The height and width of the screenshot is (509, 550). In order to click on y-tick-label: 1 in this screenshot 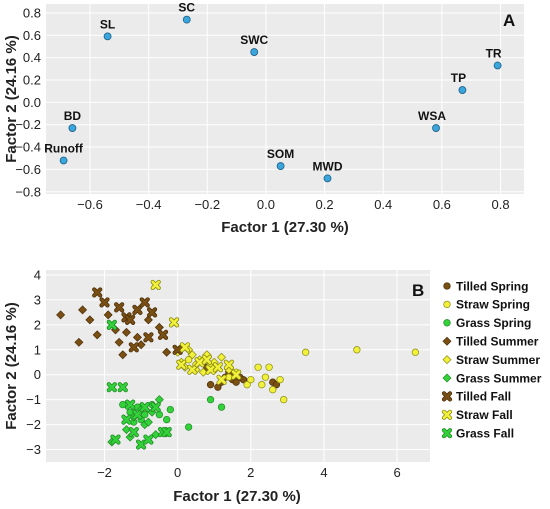, I will do `click(37, 349)`.